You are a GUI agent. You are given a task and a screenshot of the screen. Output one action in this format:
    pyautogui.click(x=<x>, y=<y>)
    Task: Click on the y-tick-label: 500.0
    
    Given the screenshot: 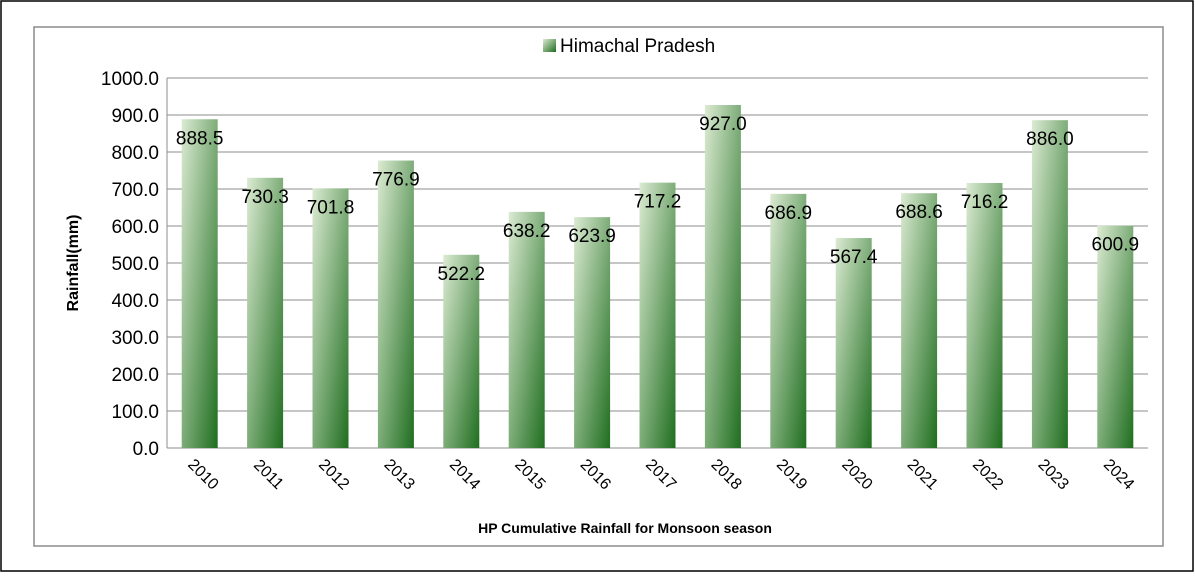 What is the action you would take?
    pyautogui.click(x=135, y=264)
    